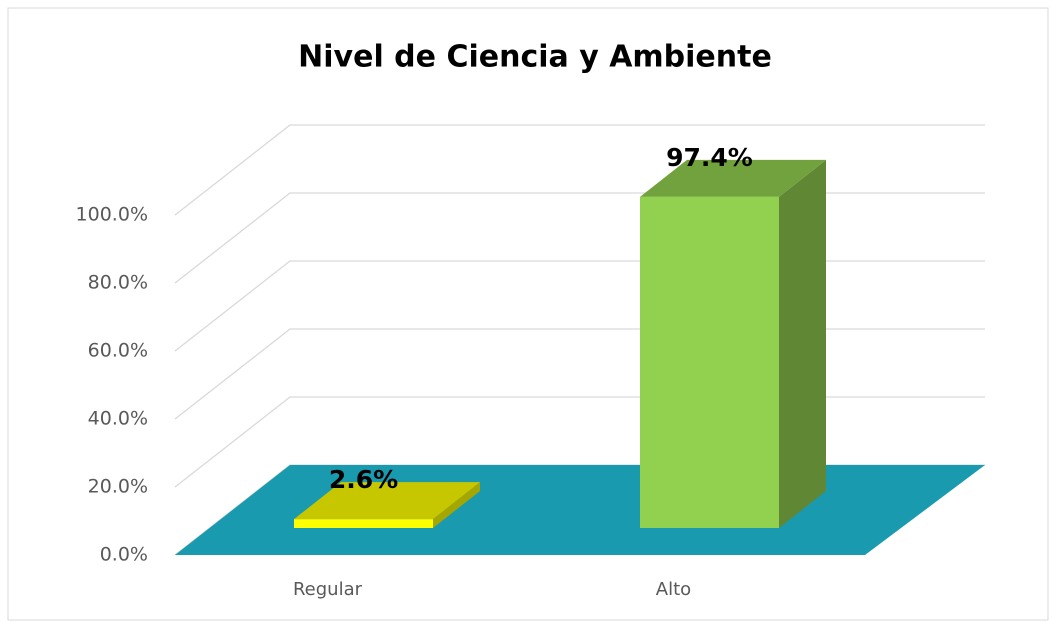 The image size is (1053, 622). What do you see at coordinates (124, 555) in the screenshot?
I see `y-tick-label: 0.0%` at bounding box center [124, 555].